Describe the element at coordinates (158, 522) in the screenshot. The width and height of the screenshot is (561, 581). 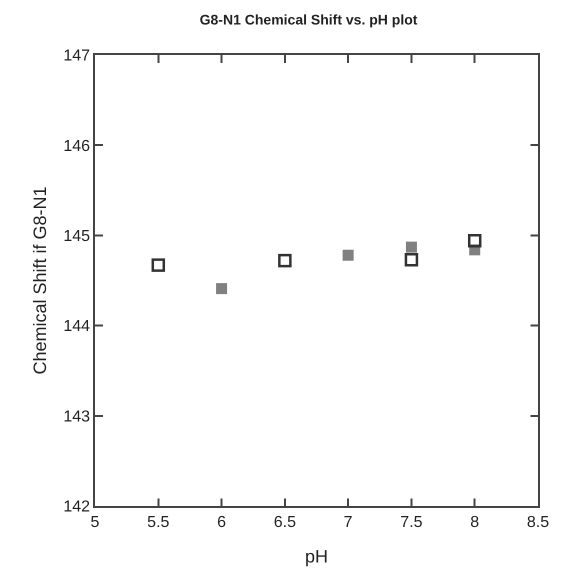
I see `x-tick-label: 5.5` at that location.